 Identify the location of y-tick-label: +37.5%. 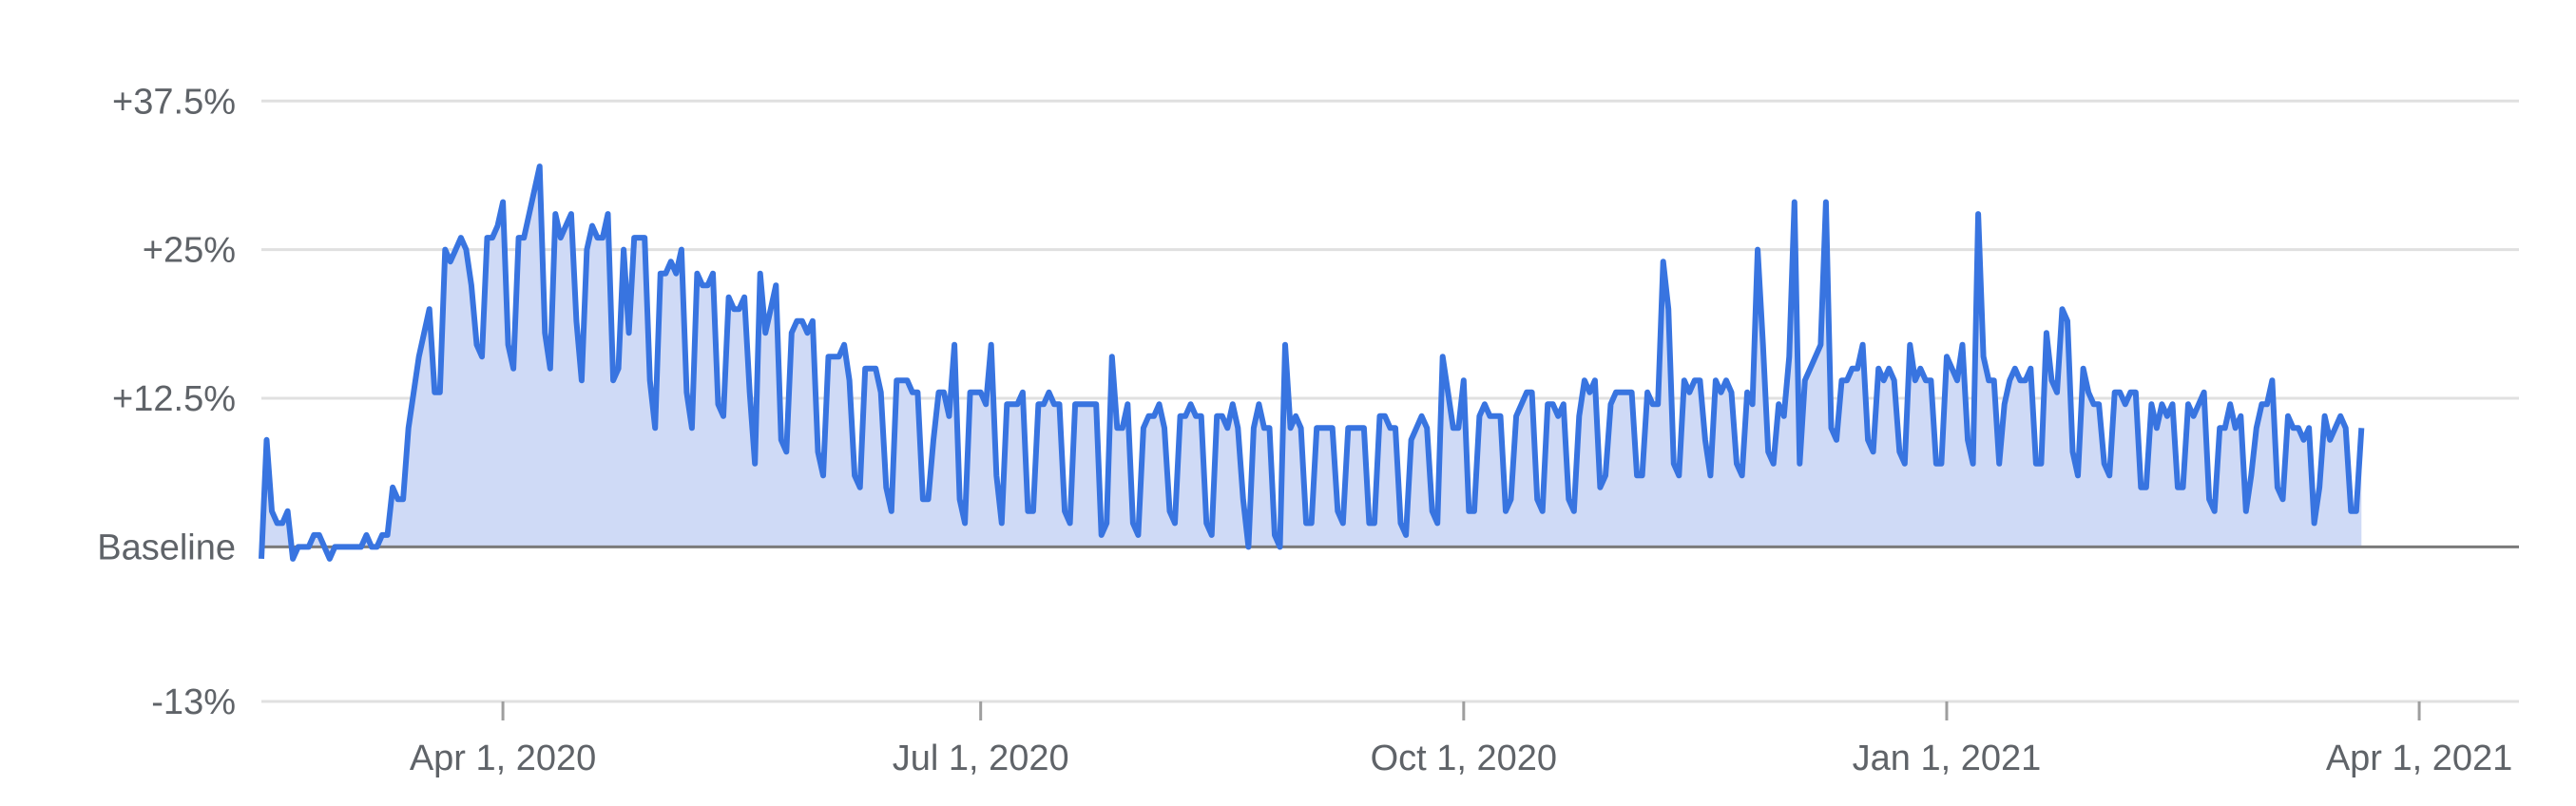
(174, 102).